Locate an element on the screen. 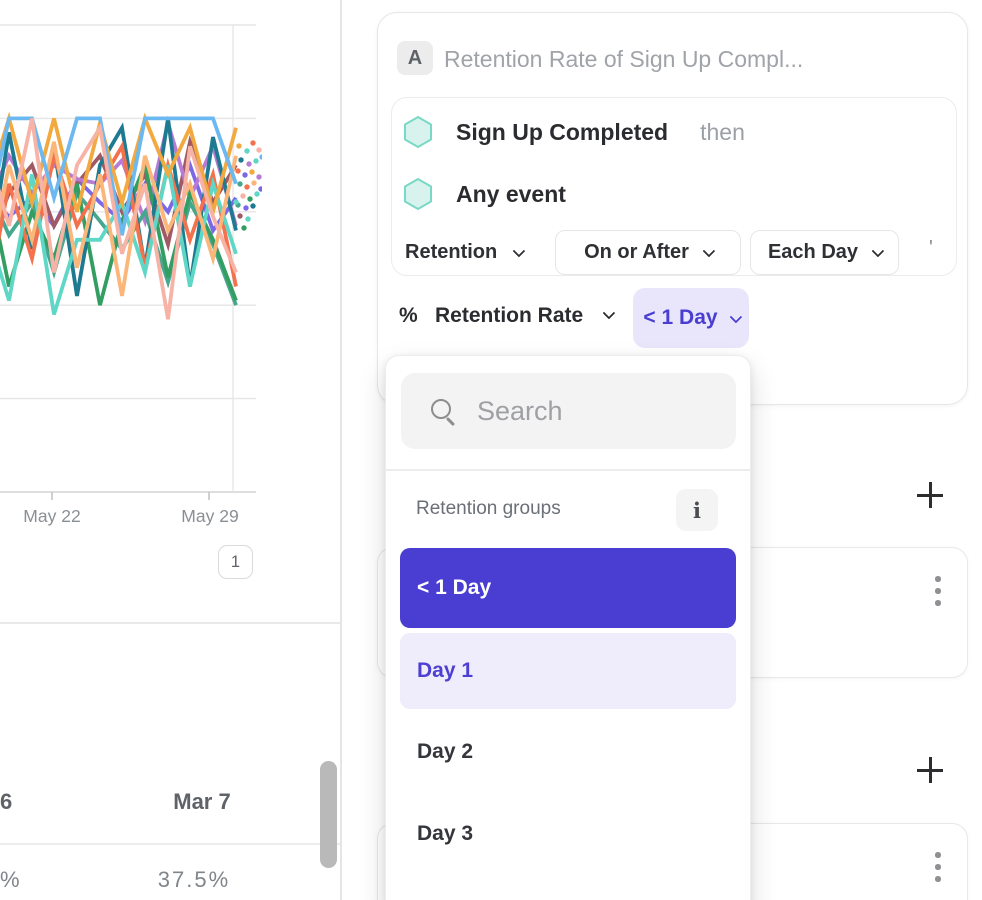 This screenshot has width=982, height=900. menu-item-lt-1-day: < 1 Day is located at coordinates (568, 588).